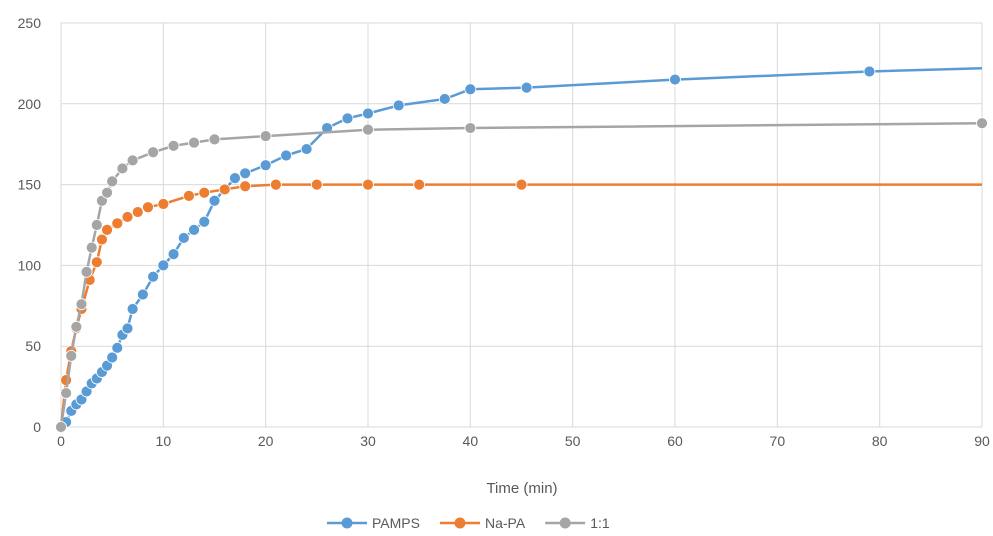  What do you see at coordinates (880, 441) in the screenshot?
I see `x-tick-label: 80` at bounding box center [880, 441].